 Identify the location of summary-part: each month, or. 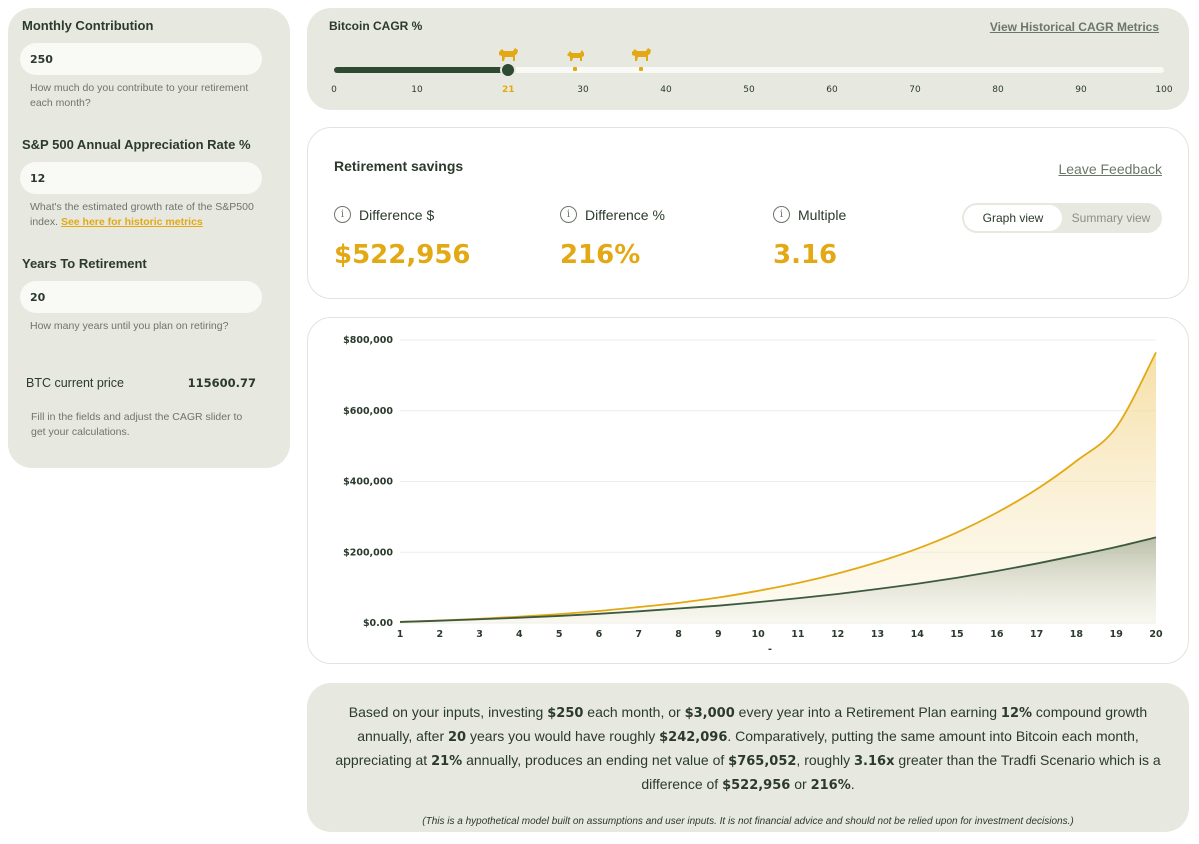
(634, 712).